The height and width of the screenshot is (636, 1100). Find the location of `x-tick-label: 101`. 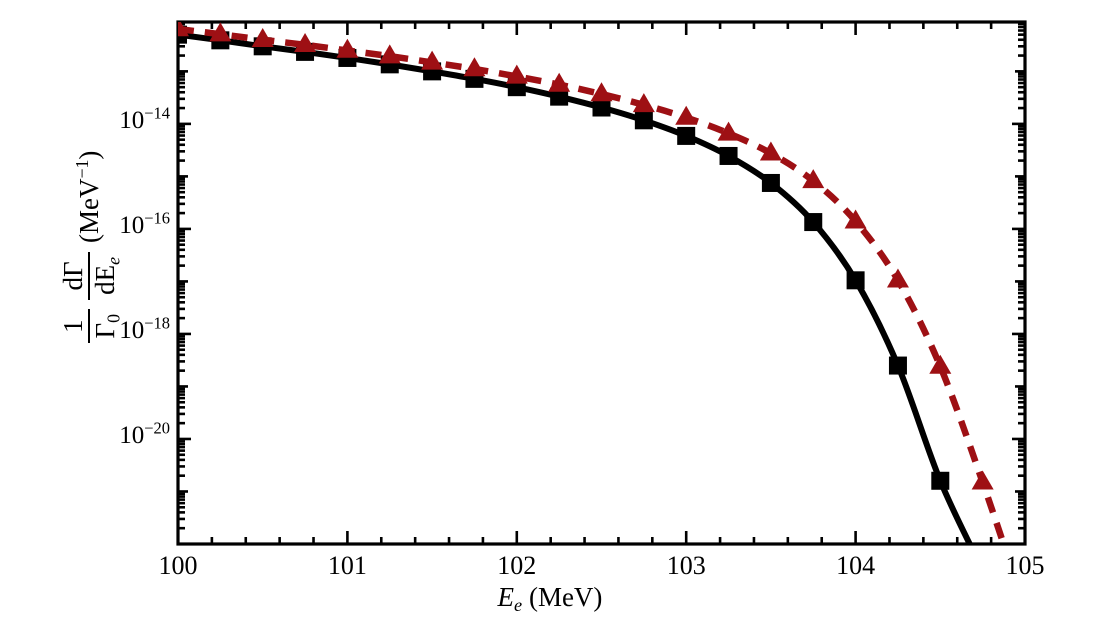

x-tick-label: 101 is located at coordinates (347, 565).